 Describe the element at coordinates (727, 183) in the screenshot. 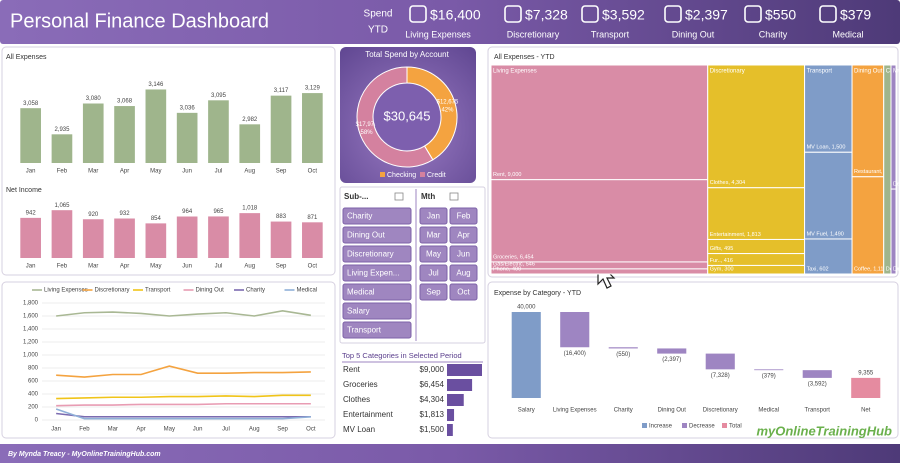

I see `tile-label: Clothes, 4,304` at that location.